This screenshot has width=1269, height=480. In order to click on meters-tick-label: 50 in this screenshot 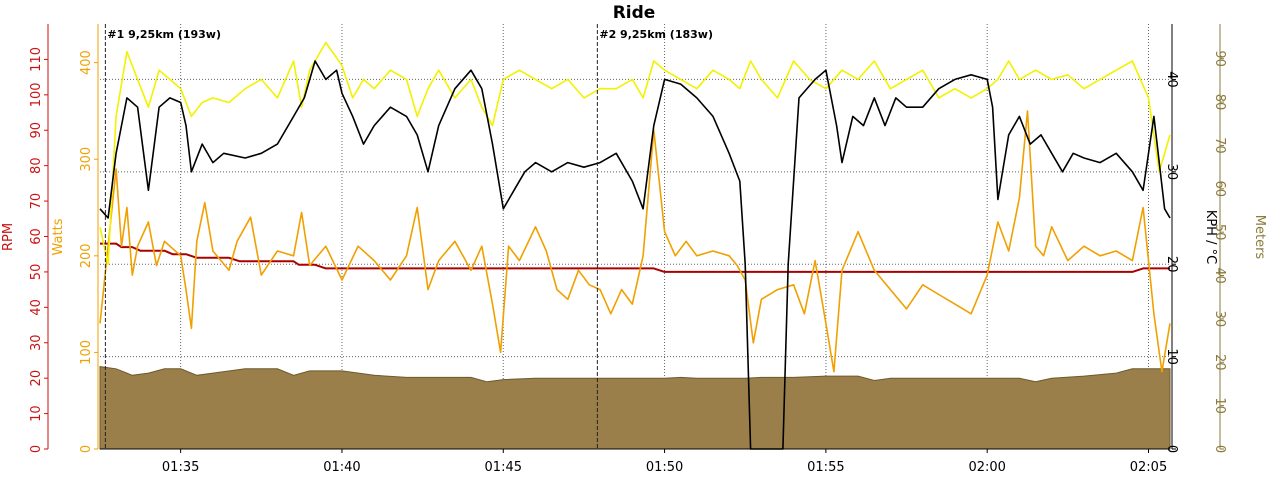, I will do `click(1219, 232)`.